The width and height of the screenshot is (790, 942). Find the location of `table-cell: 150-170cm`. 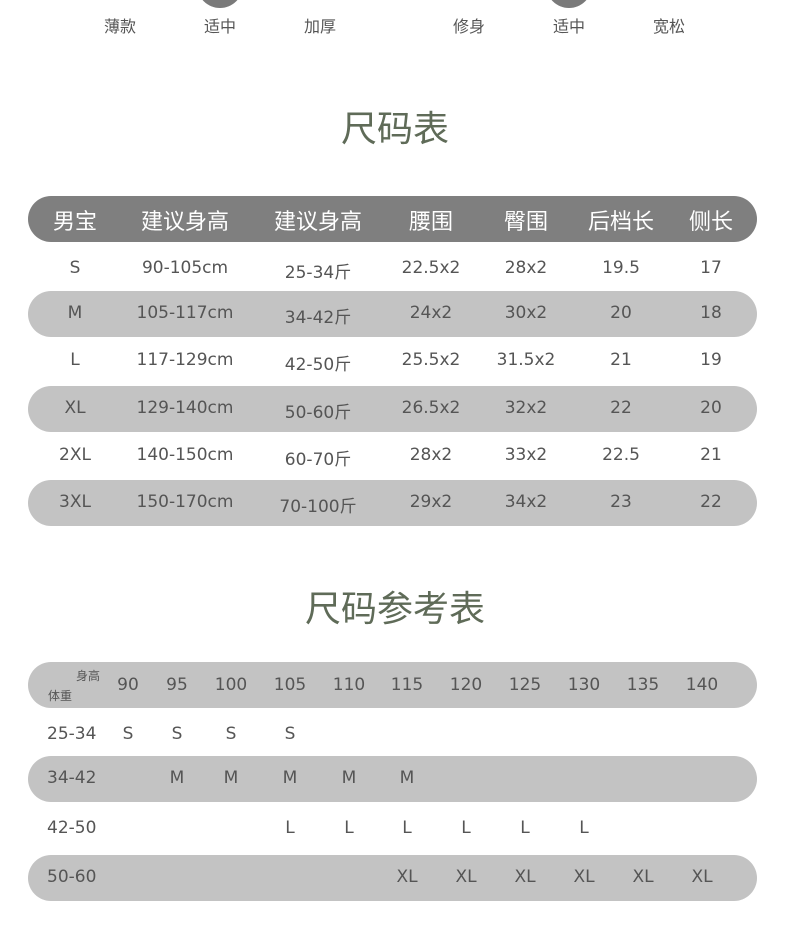

table-cell: 150-170cm is located at coordinates (185, 502).